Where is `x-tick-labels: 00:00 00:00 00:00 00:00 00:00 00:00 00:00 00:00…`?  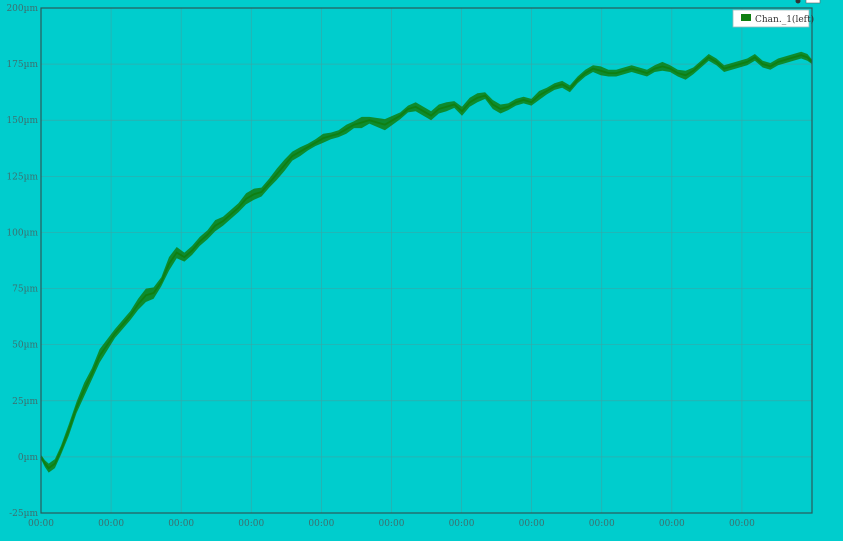 x-tick-labels: 00:00 00:00 00:00 00:00 00:00 00:00 00:00 00:00… is located at coordinates (391, 524).